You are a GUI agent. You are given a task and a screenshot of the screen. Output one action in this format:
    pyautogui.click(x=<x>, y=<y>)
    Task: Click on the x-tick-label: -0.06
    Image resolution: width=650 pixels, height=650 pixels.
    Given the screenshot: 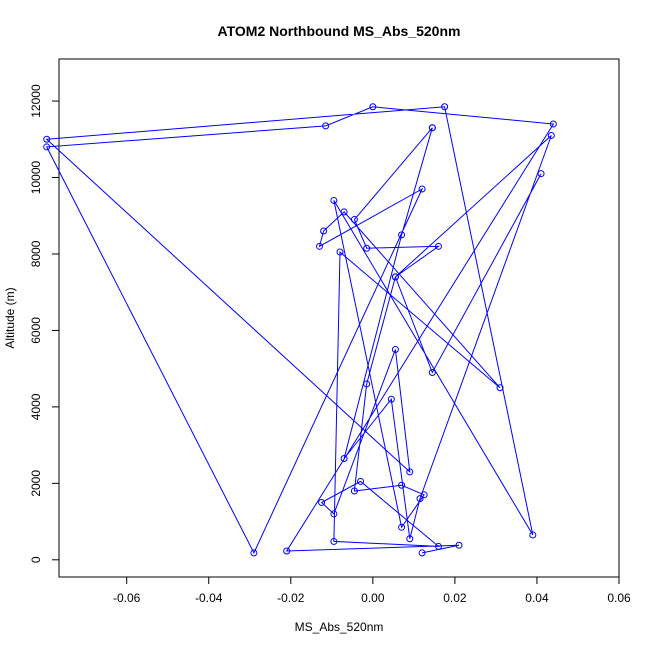 What is the action you would take?
    pyautogui.click(x=127, y=598)
    